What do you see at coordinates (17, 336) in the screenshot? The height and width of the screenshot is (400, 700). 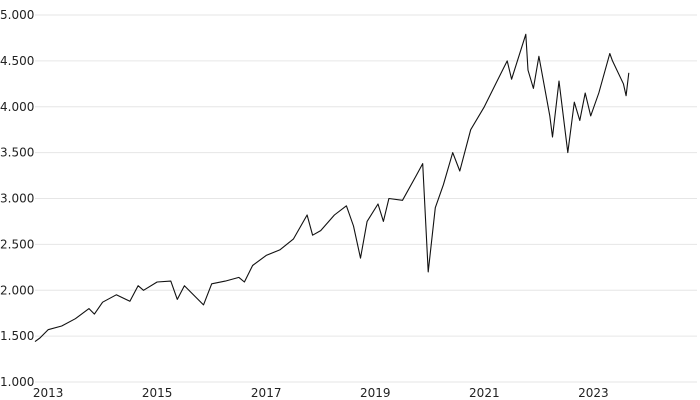 I see `y-tick-label: 1.500` at bounding box center [17, 336].